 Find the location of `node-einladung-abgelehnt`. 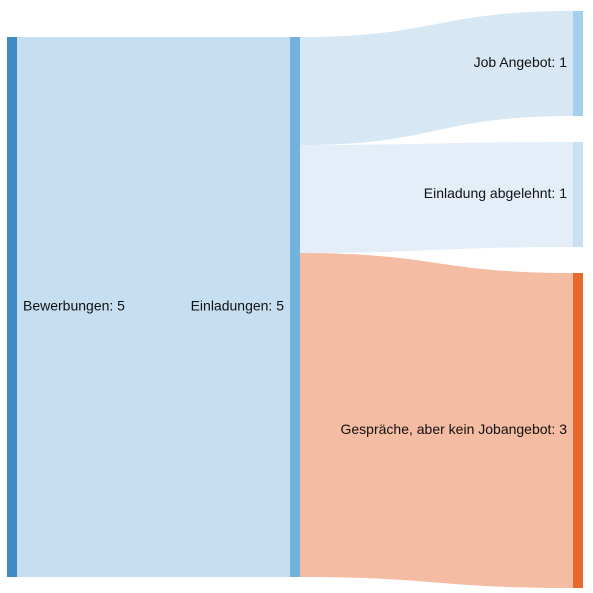

node-einladung-abgelehnt is located at coordinates (578, 194).